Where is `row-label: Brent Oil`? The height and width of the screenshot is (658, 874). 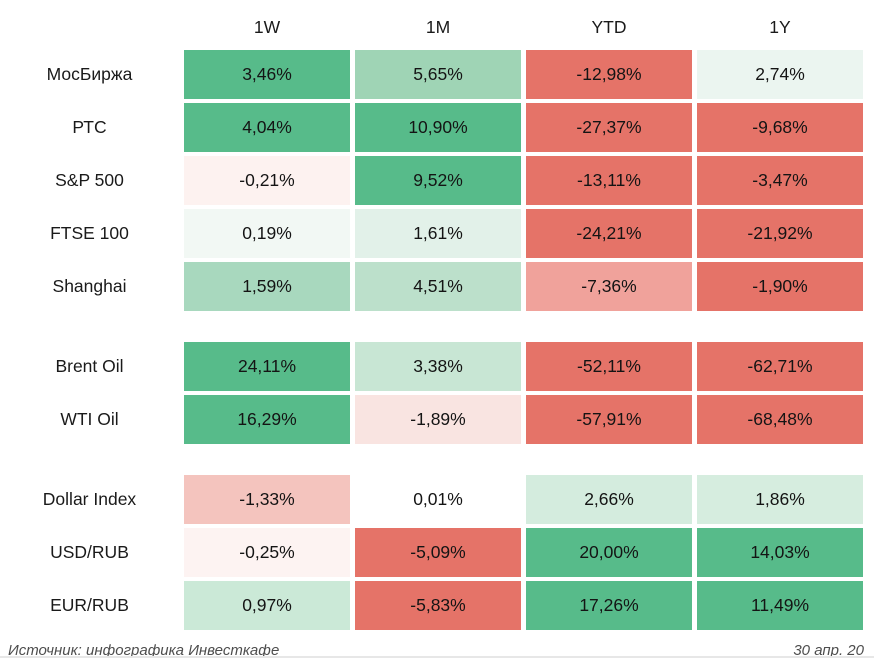 row-label: Brent Oil is located at coordinates (89, 366).